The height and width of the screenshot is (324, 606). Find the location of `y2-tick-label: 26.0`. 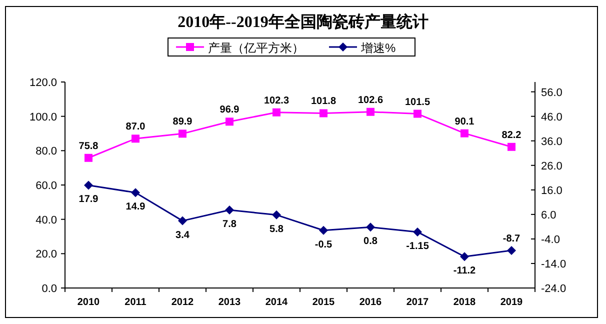

y2-tick-label: 26.0 is located at coordinates (551, 166).